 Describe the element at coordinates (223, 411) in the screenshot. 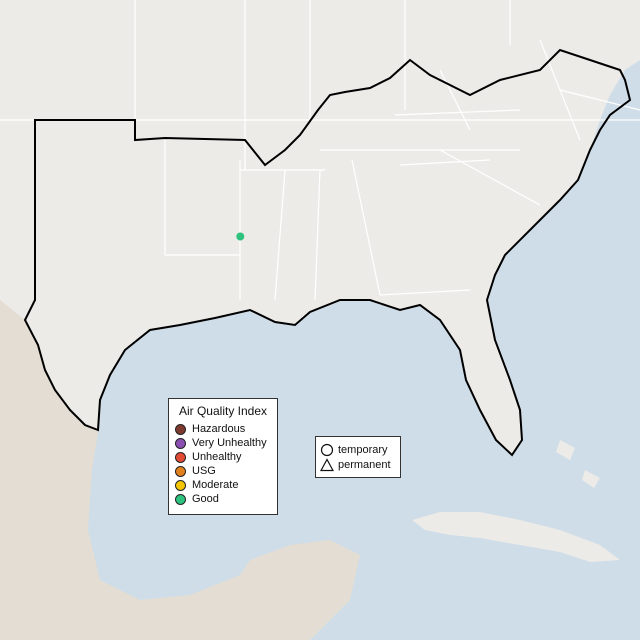

I see `aqi-legend-title: Air Quality Index` at that location.